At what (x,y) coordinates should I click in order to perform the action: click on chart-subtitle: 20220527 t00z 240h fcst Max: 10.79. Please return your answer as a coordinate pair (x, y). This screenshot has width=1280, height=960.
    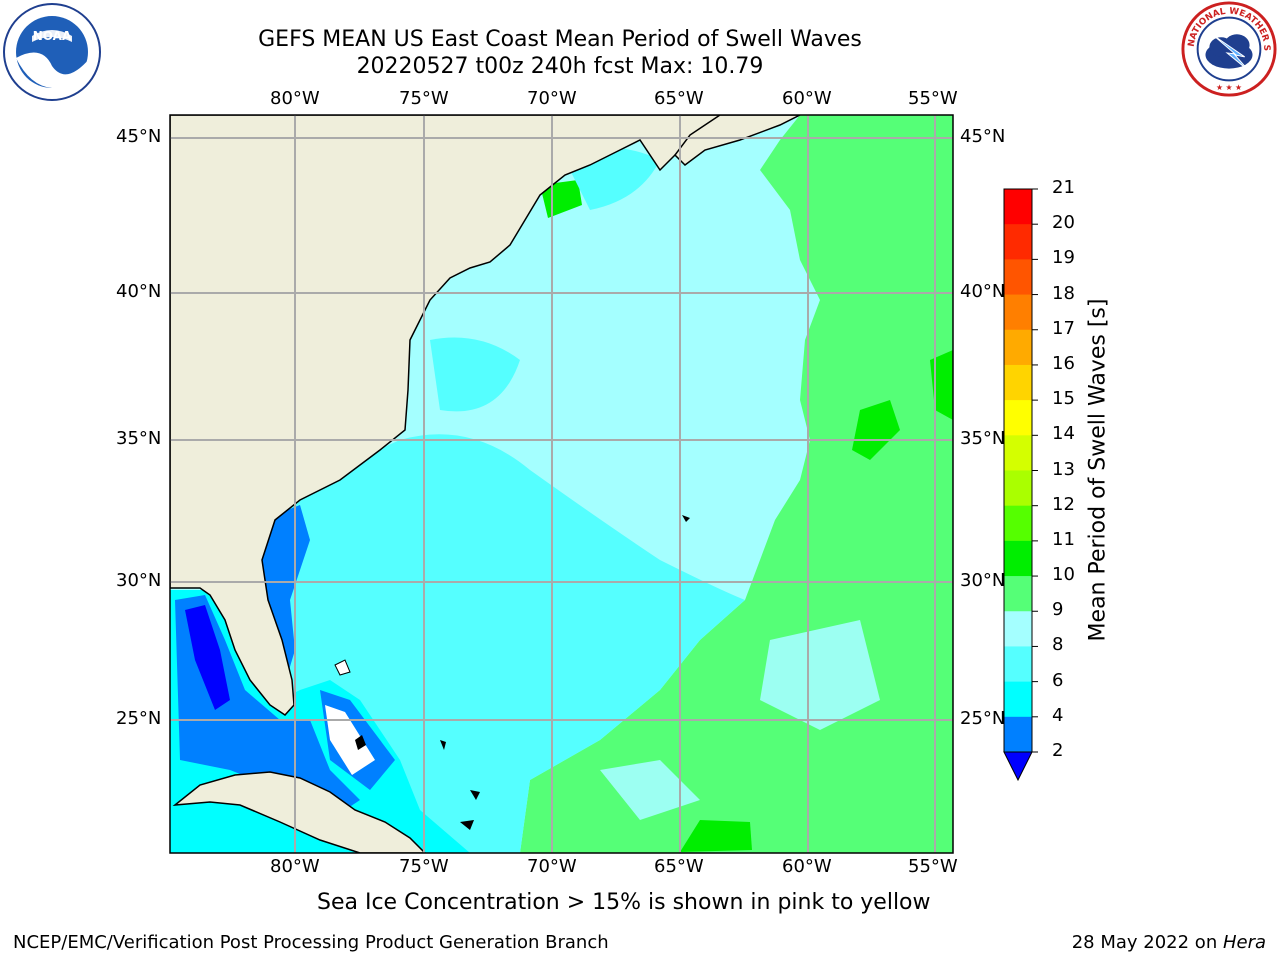
    Looking at the image, I should click on (560, 66).